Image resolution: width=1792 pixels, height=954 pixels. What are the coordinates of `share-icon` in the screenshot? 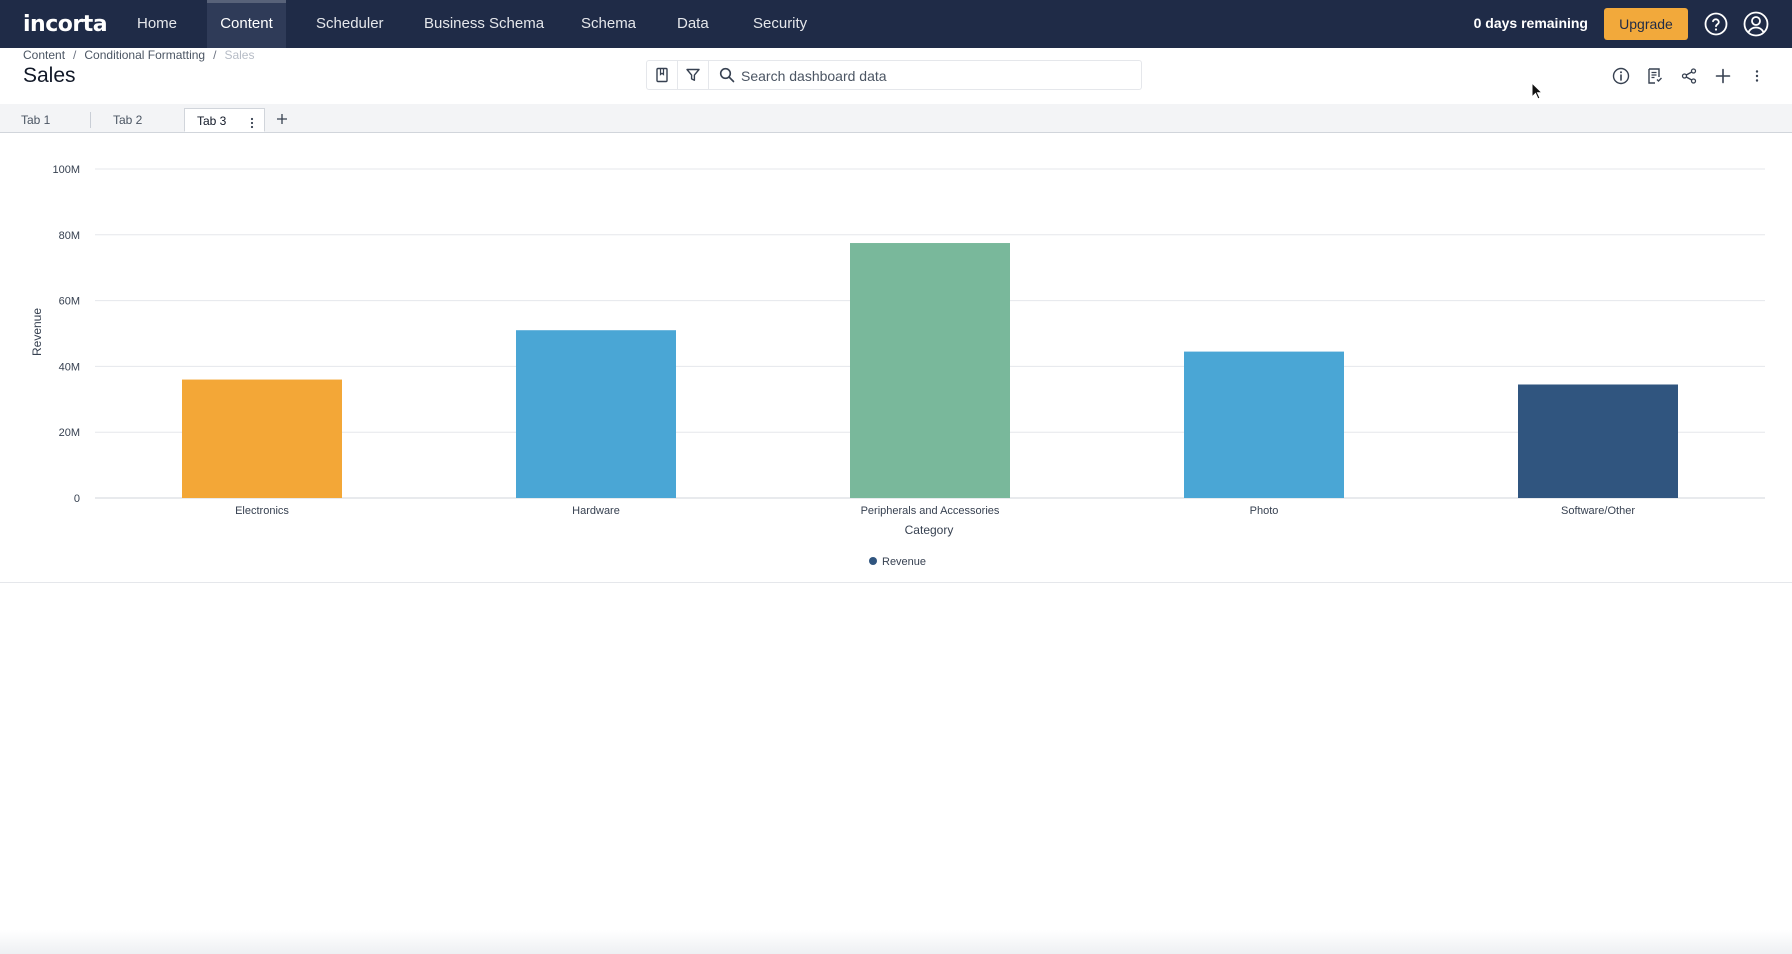 It's located at (1689, 76).